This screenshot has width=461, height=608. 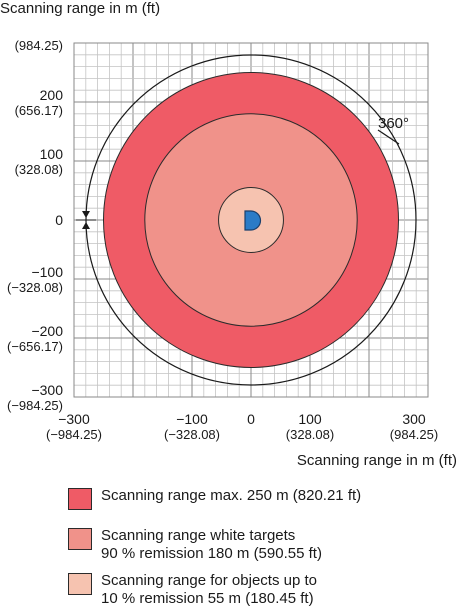 I want to click on x-tick-label: −300 (−984.25), so click(x=74, y=427).